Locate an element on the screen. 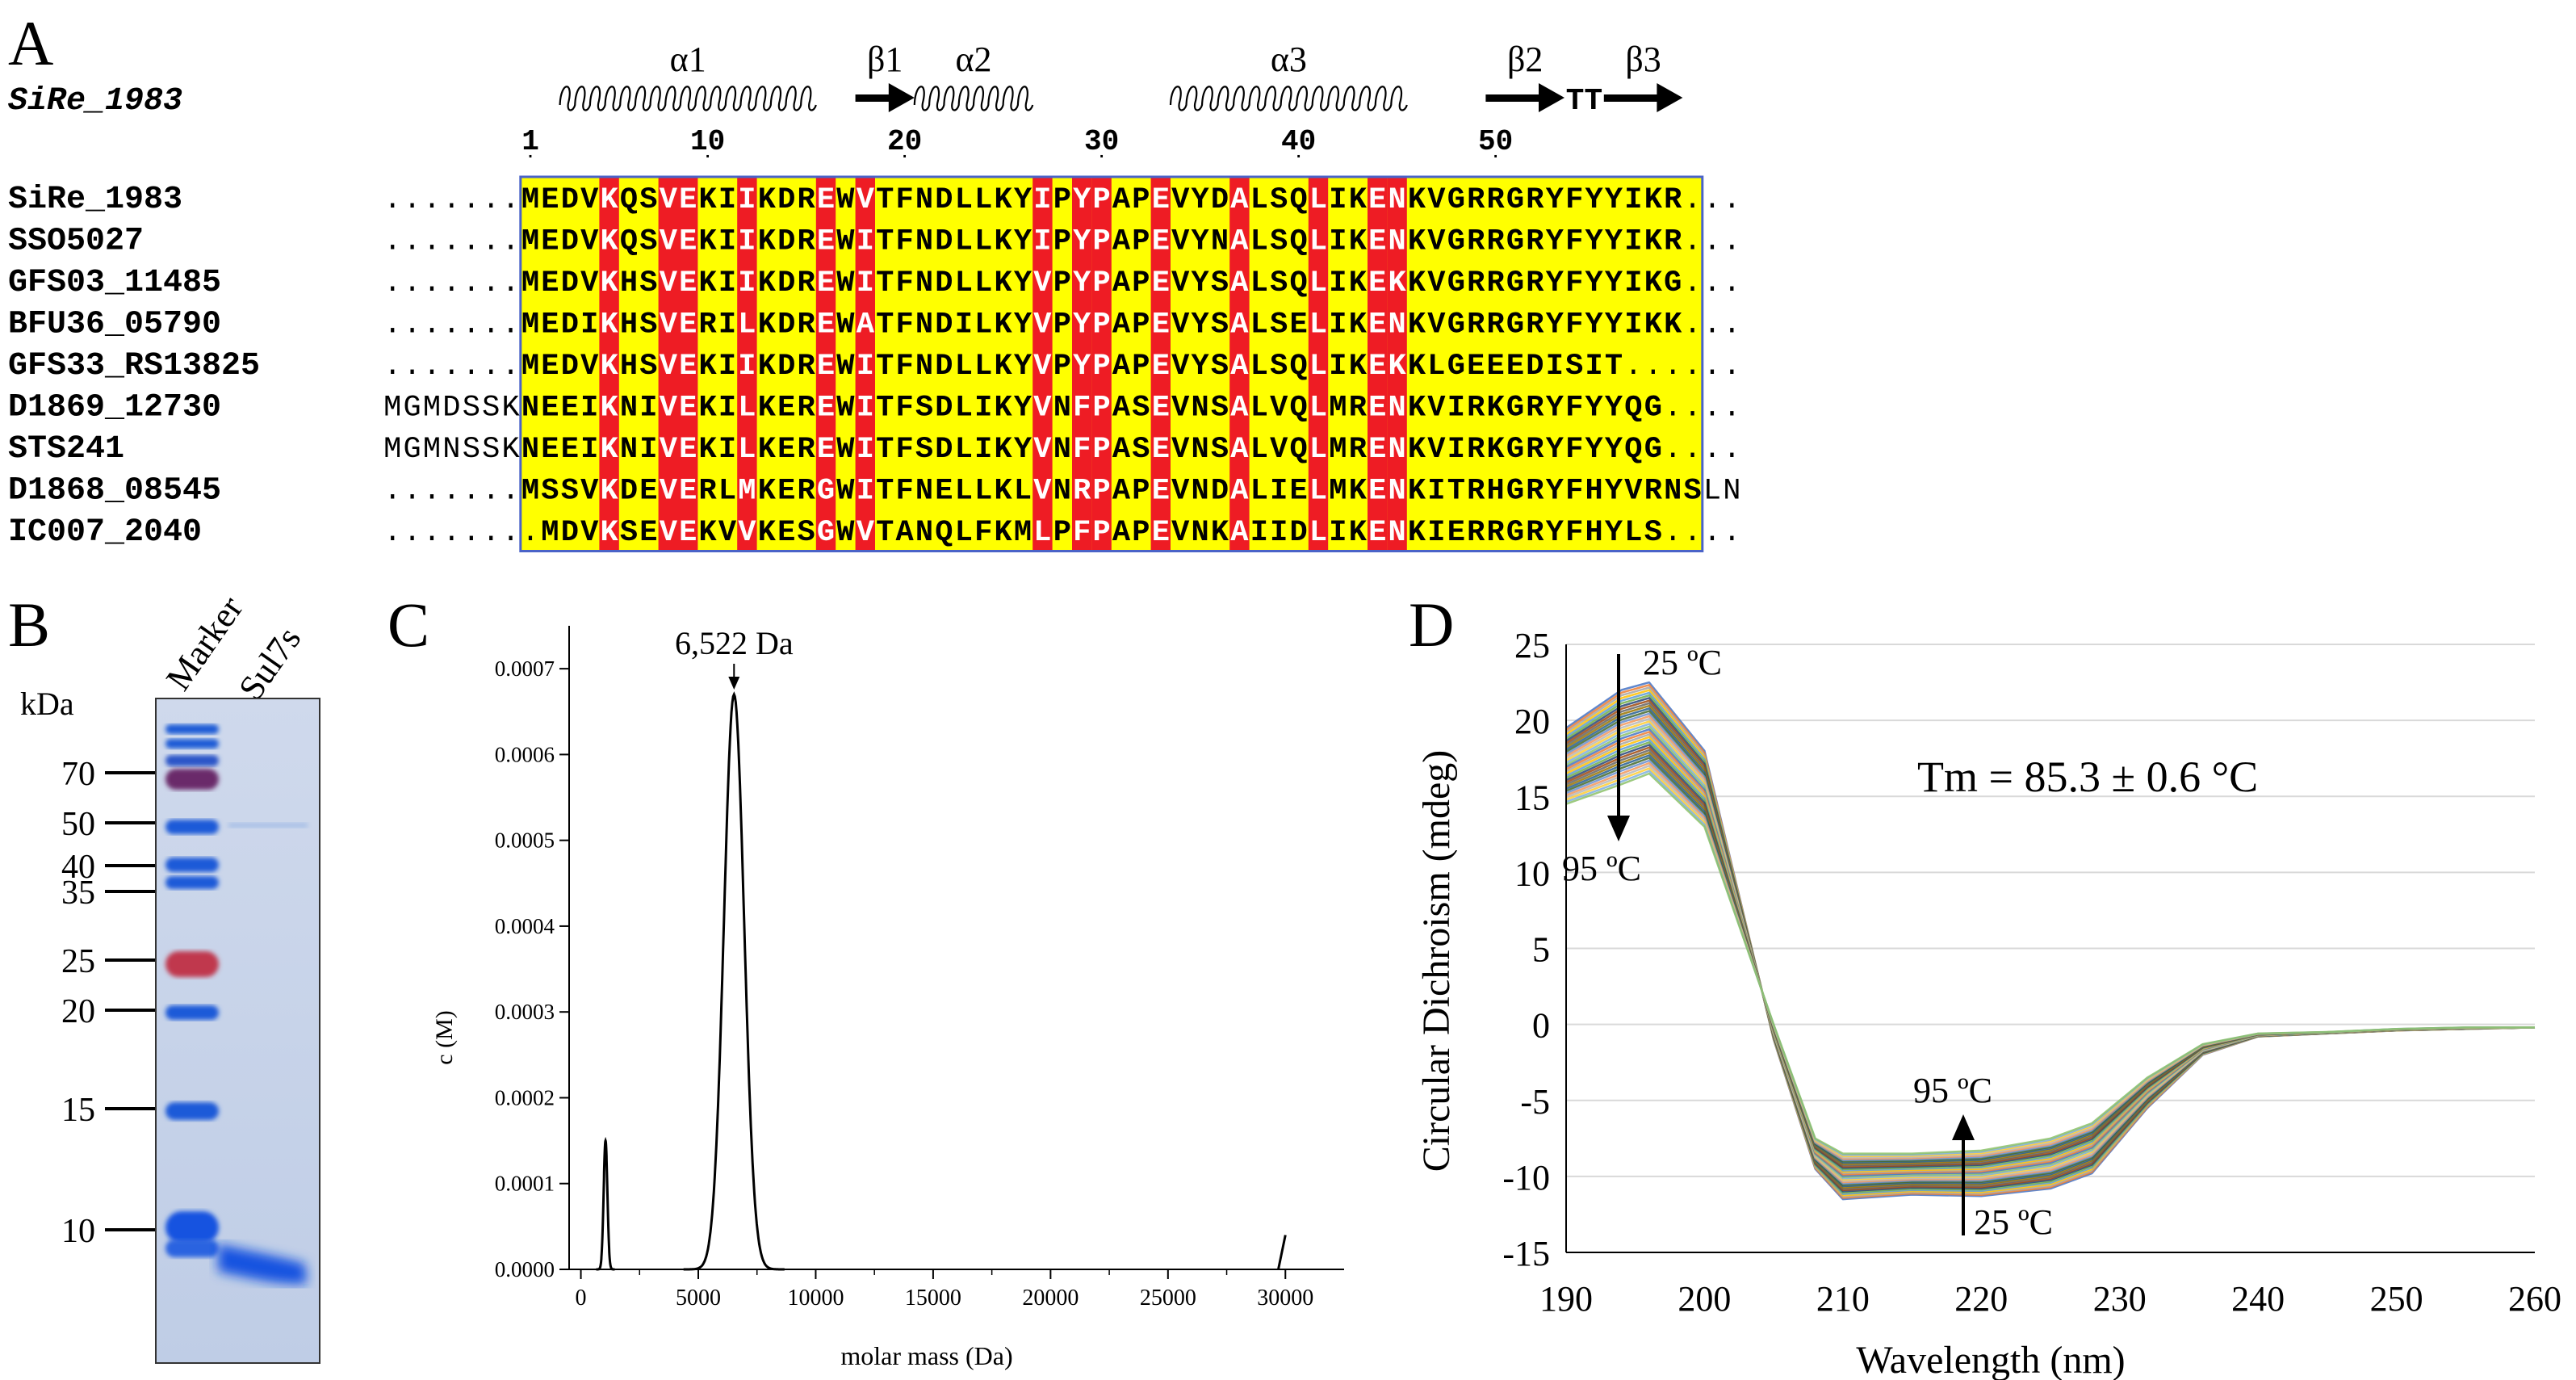  chart-c-series is located at coordinates (942, 968).